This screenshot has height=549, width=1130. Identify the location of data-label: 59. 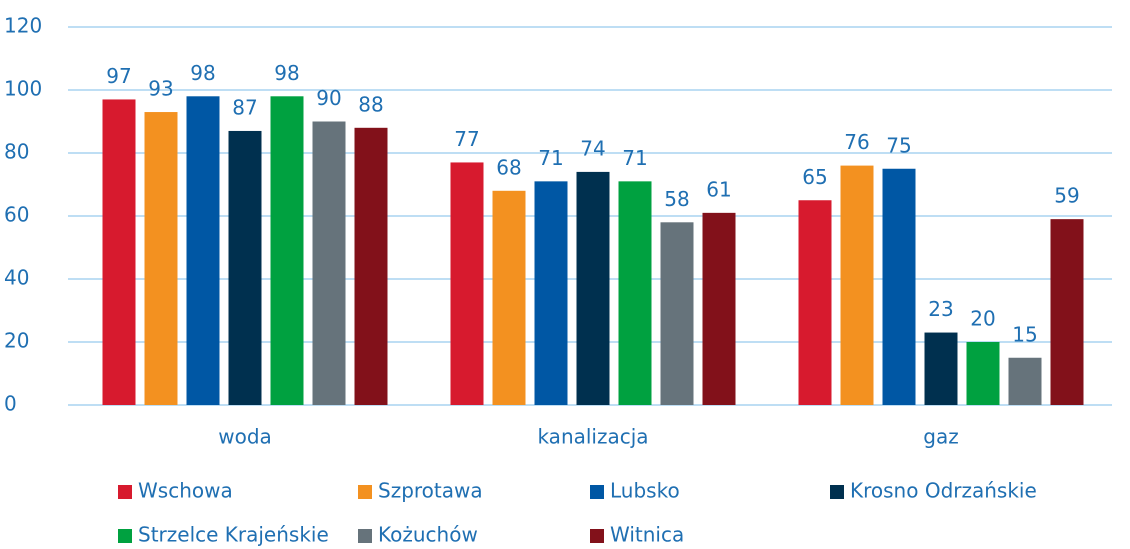
(1066, 196).